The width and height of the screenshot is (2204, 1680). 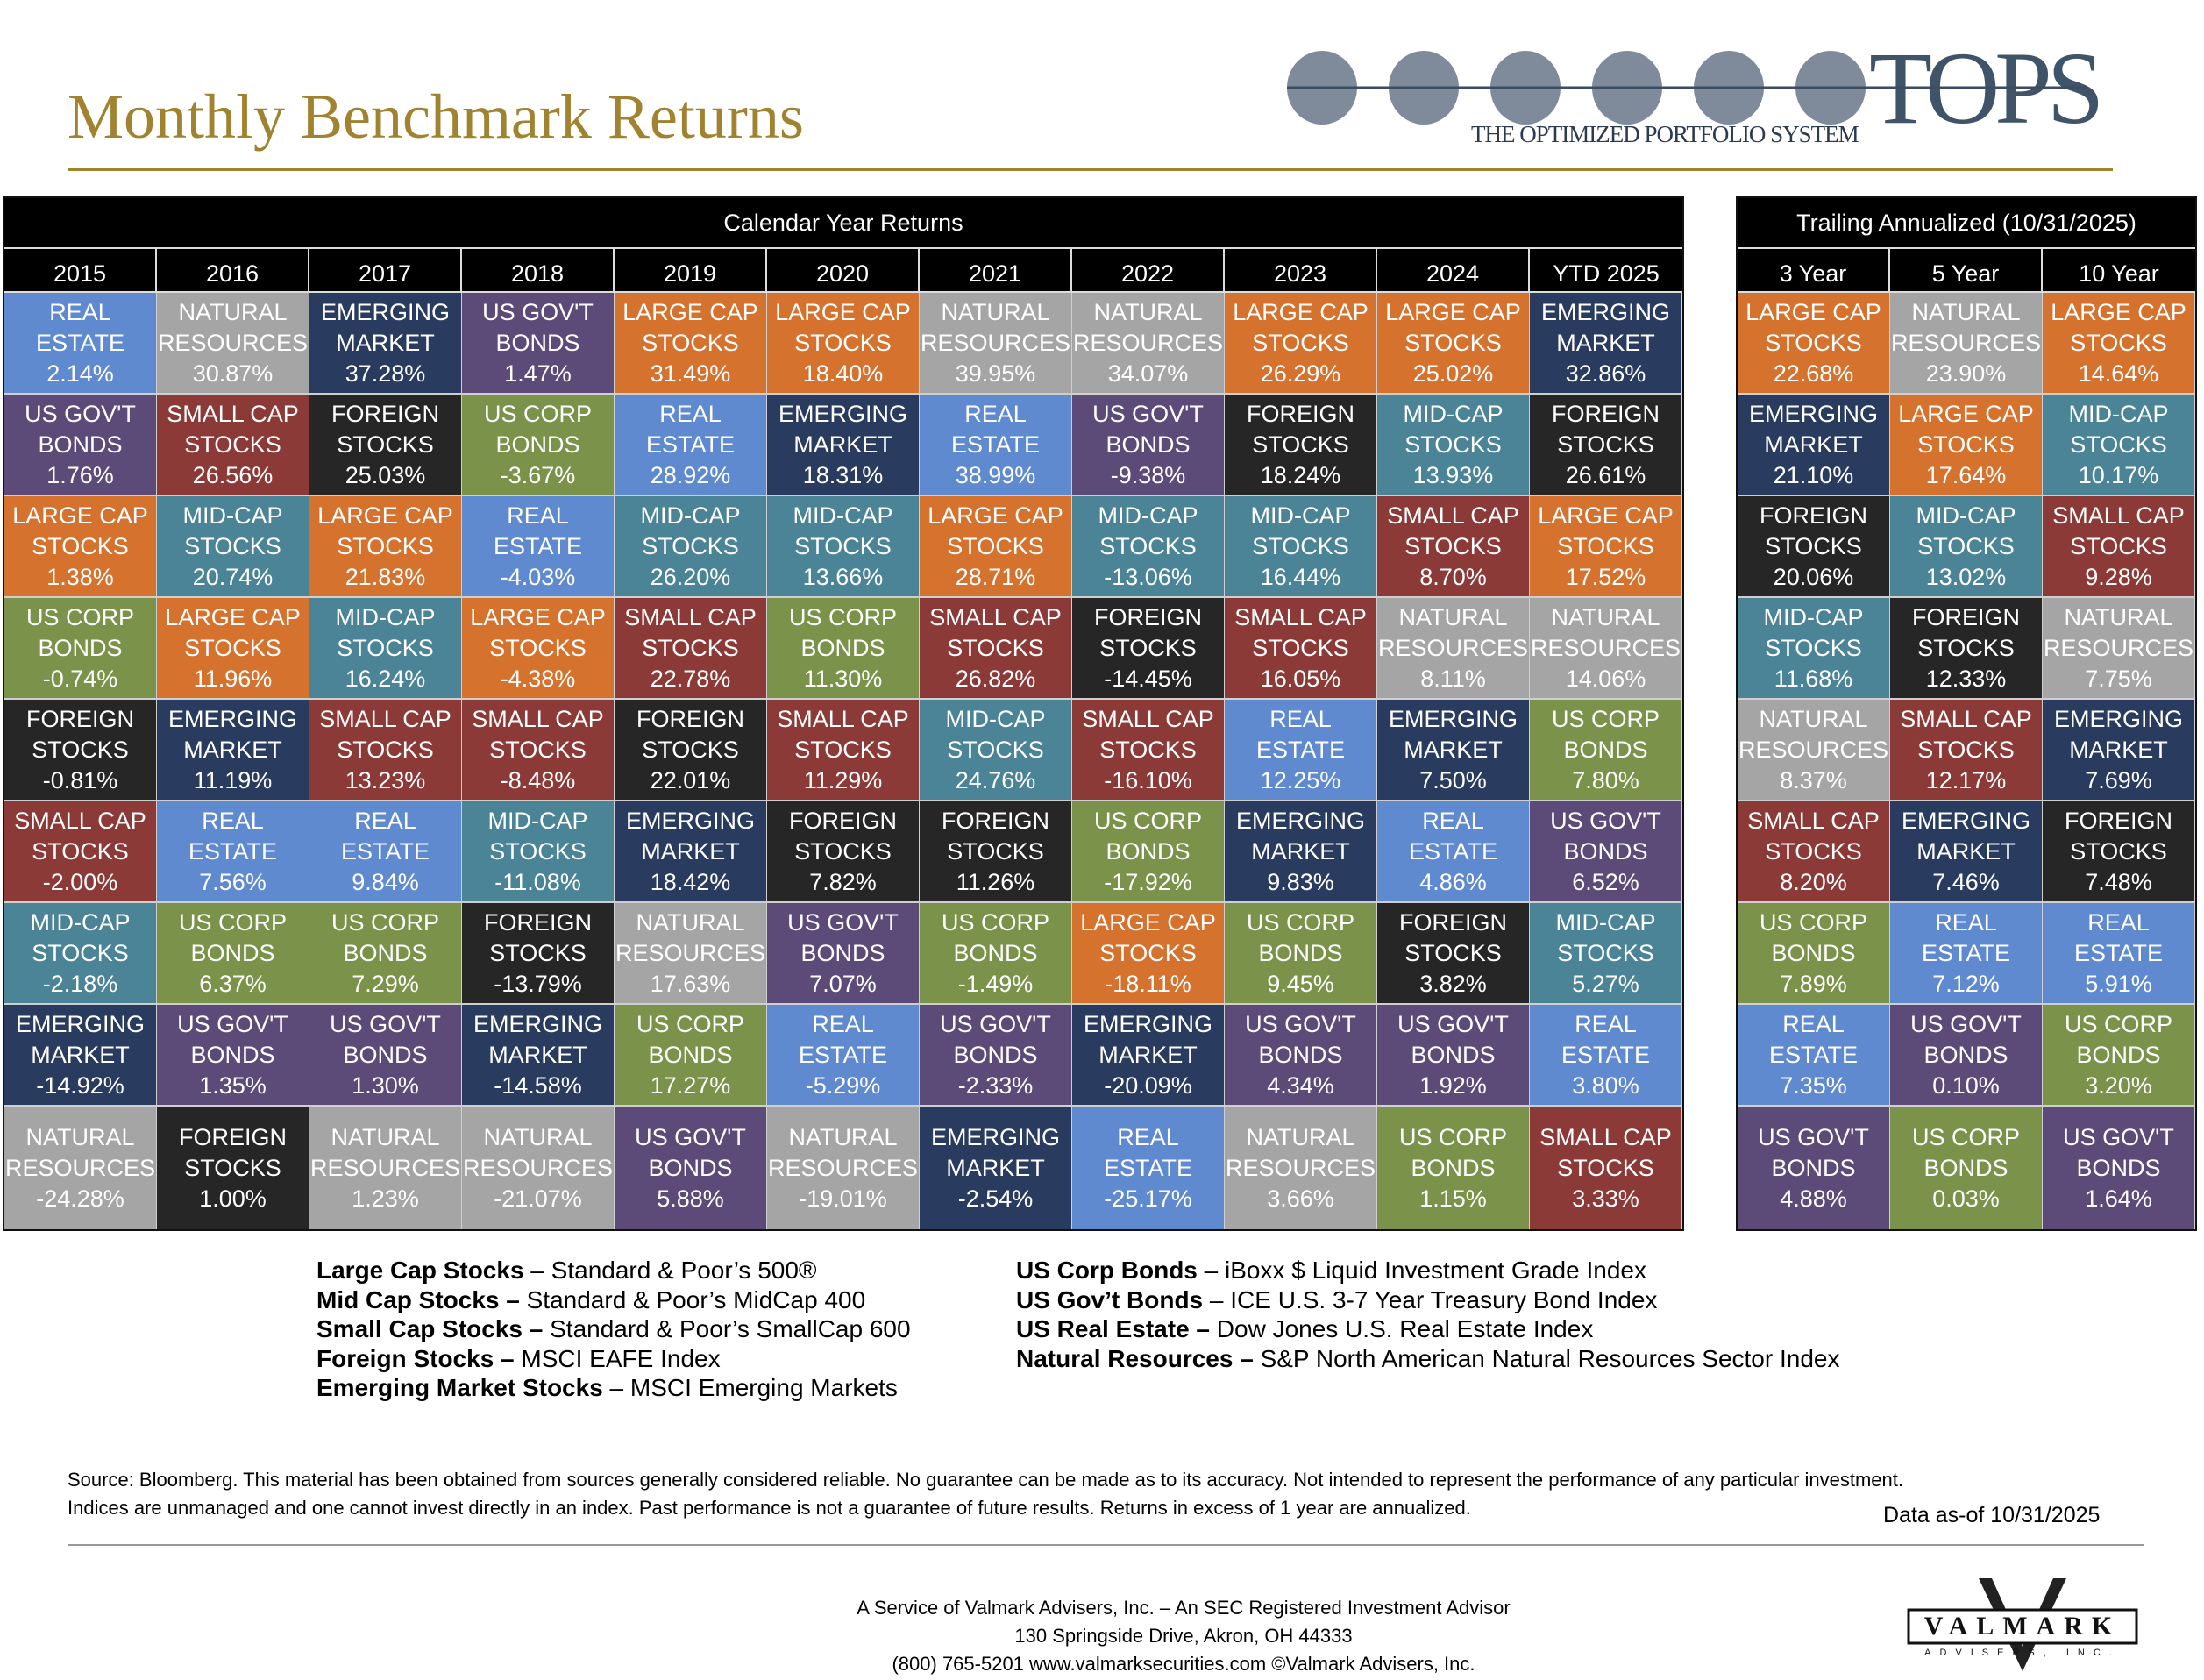 What do you see at coordinates (2119, 750) in the screenshot?
I see `asset-cell: EMERGING MARKET 7.69%` at bounding box center [2119, 750].